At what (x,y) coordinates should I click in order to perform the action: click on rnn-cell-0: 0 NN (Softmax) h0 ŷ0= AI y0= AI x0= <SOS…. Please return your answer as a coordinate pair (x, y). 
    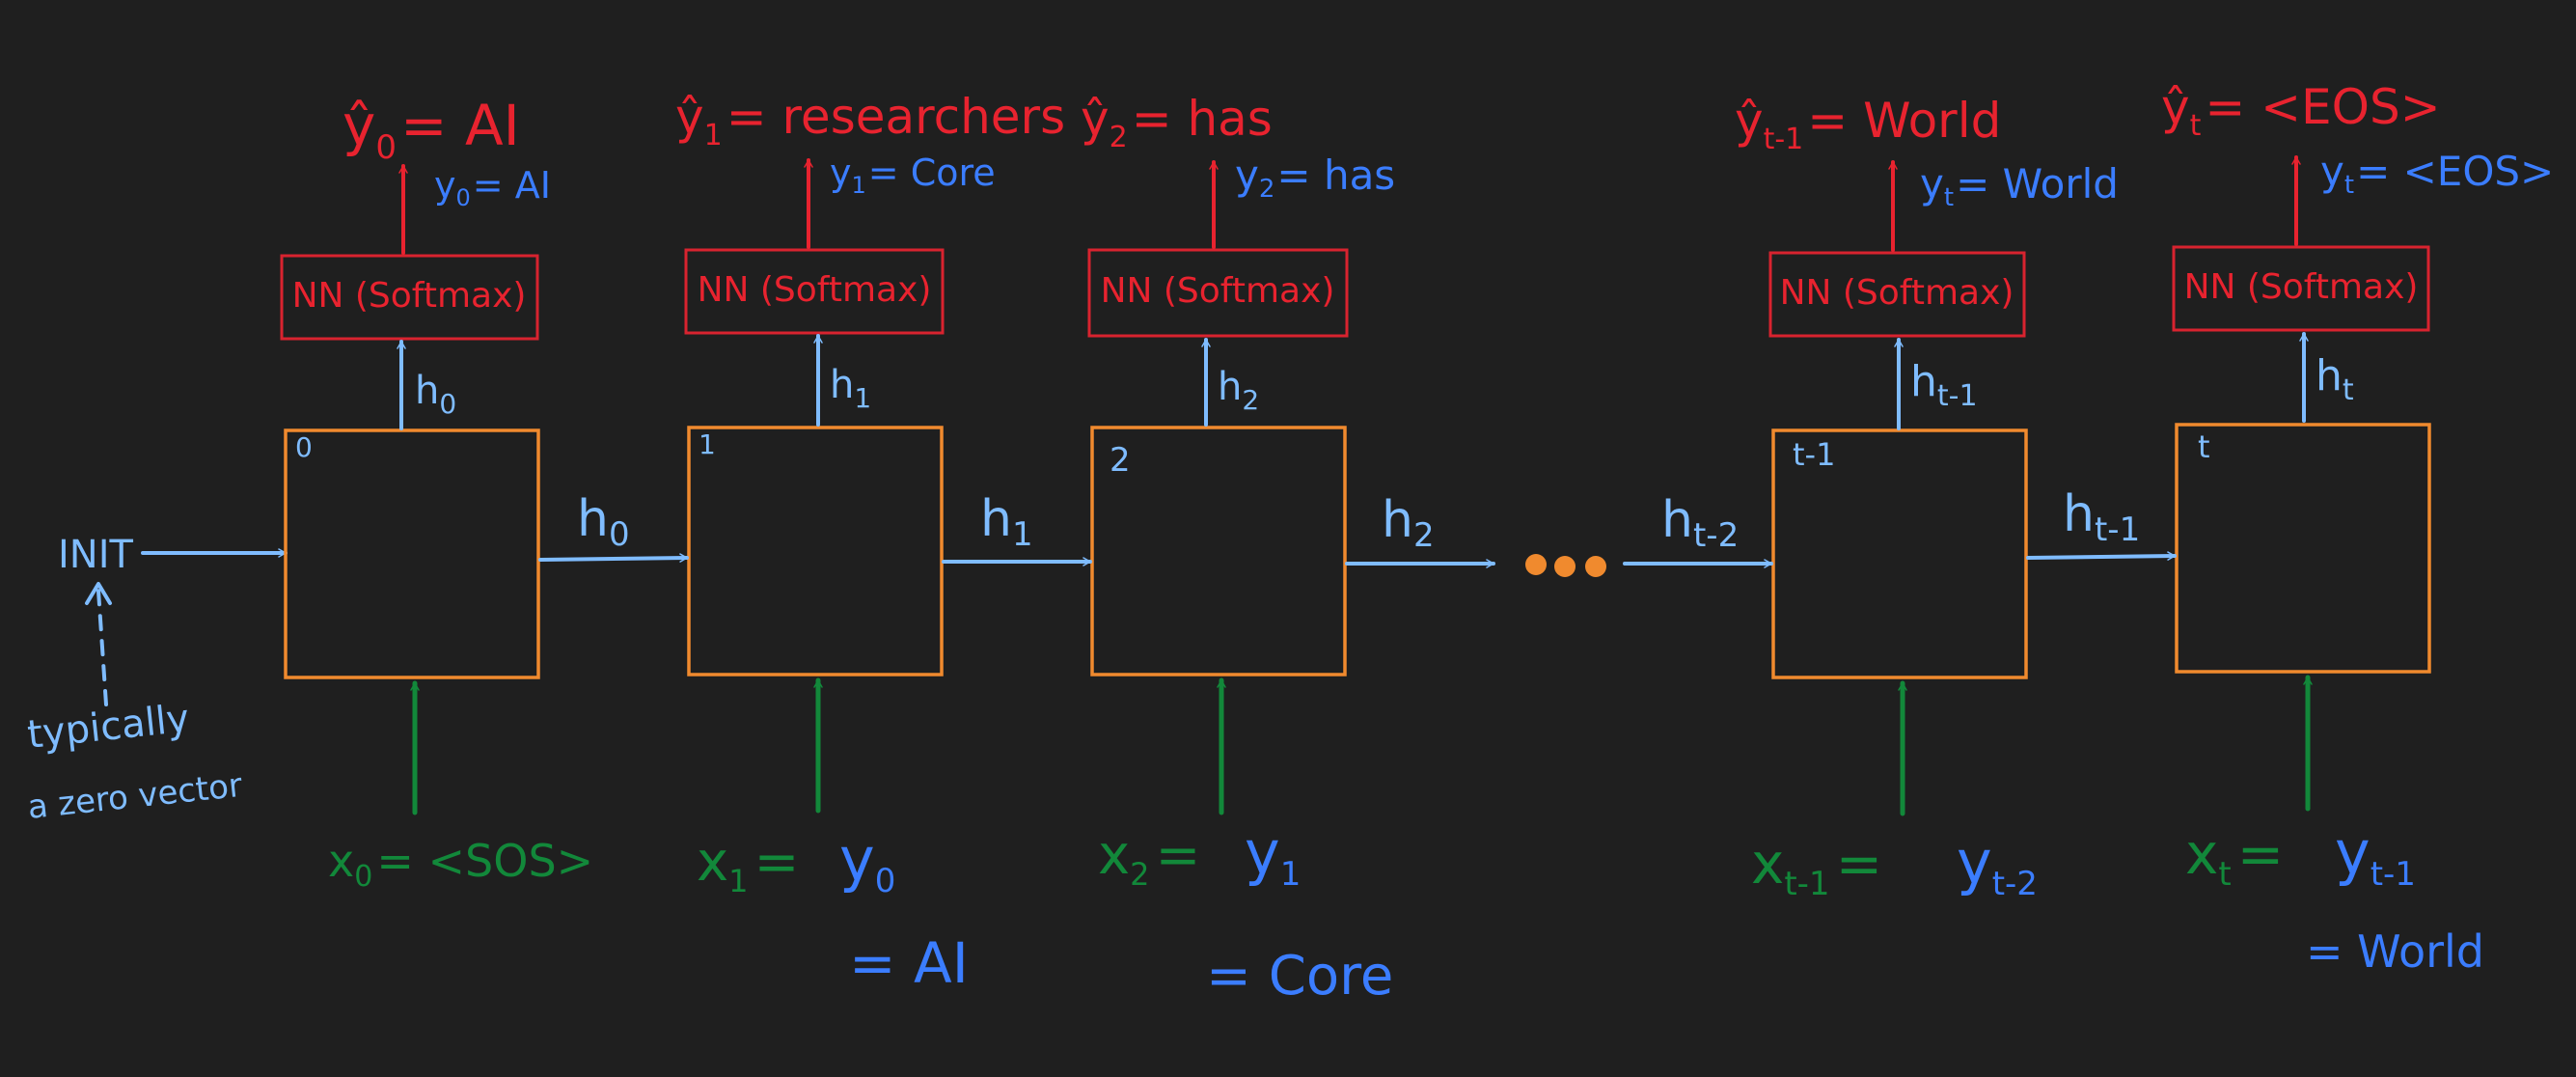
    Looking at the image, I should click on (437, 493).